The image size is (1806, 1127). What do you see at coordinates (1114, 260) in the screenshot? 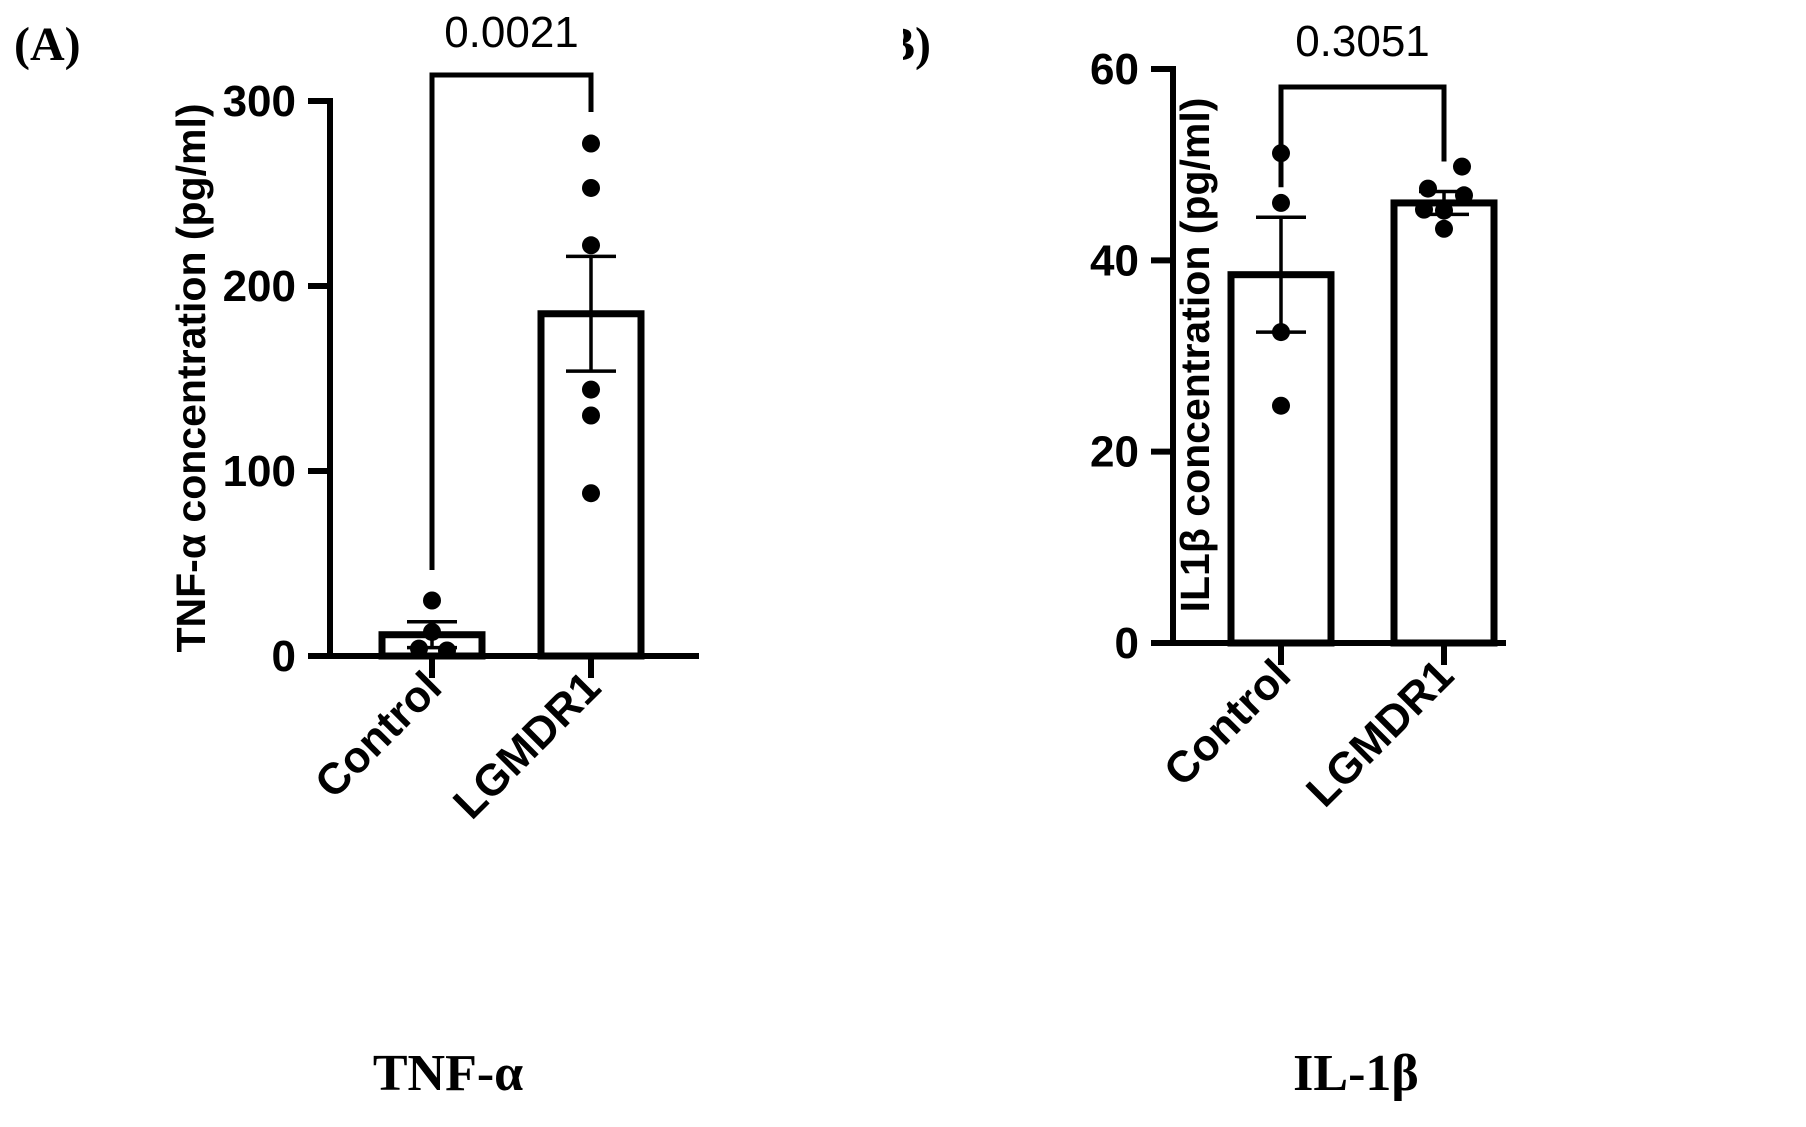
I see `y-tick-label: 40` at bounding box center [1114, 260].